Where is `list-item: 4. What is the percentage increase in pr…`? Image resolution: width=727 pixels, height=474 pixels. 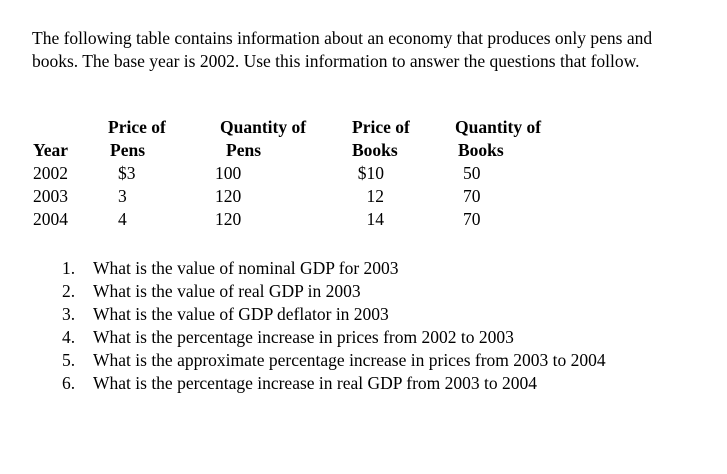 list-item: 4. What is the percentage increase in pr… is located at coordinates (334, 337).